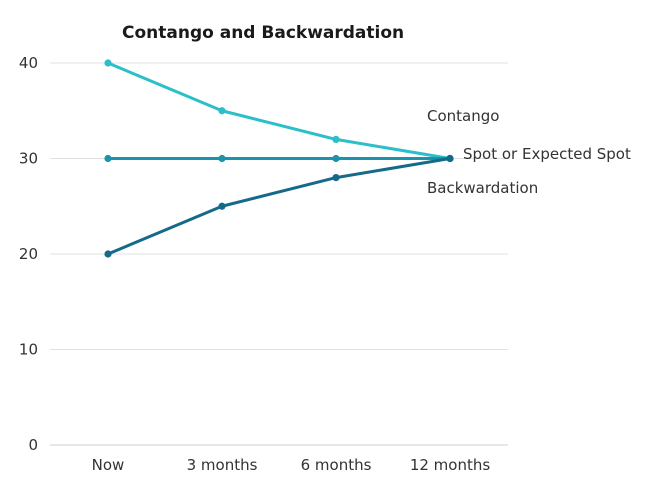 This screenshot has height=485, width=646. I want to click on y-tick-label: 0, so click(33, 445).